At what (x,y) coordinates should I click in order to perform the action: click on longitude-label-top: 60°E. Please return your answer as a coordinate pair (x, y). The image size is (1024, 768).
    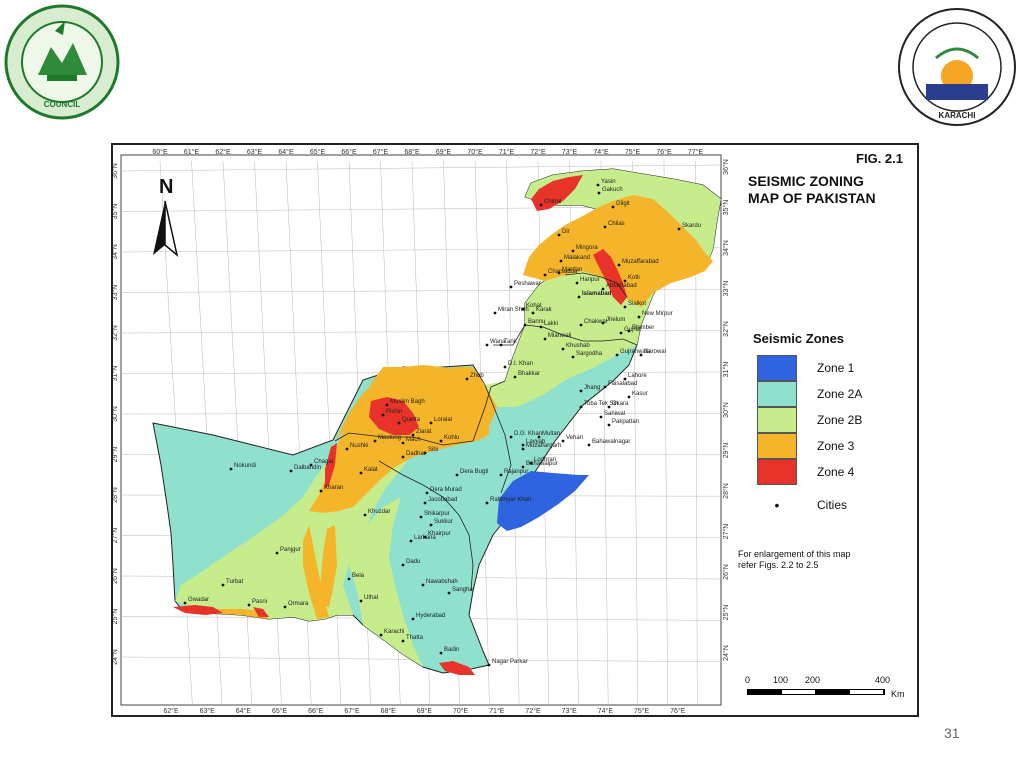
    Looking at the image, I should click on (160, 152).